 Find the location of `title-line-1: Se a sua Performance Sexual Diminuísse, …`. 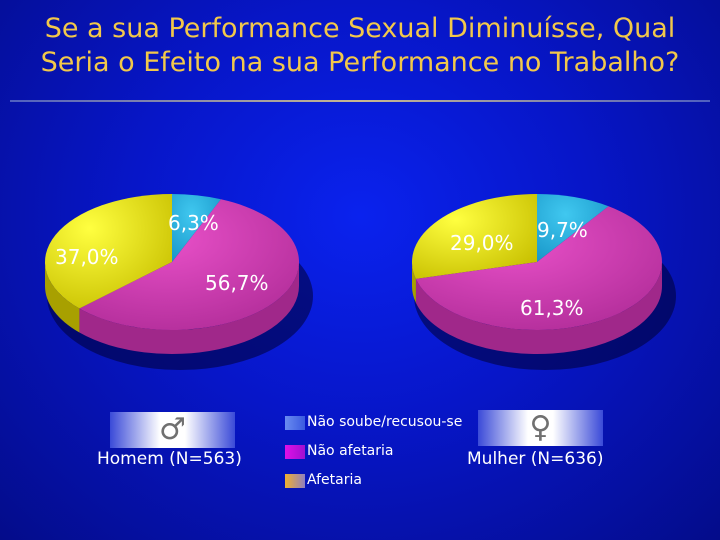

title-line-1: Se a sua Performance Sexual Diminuísse, … is located at coordinates (360, 28).